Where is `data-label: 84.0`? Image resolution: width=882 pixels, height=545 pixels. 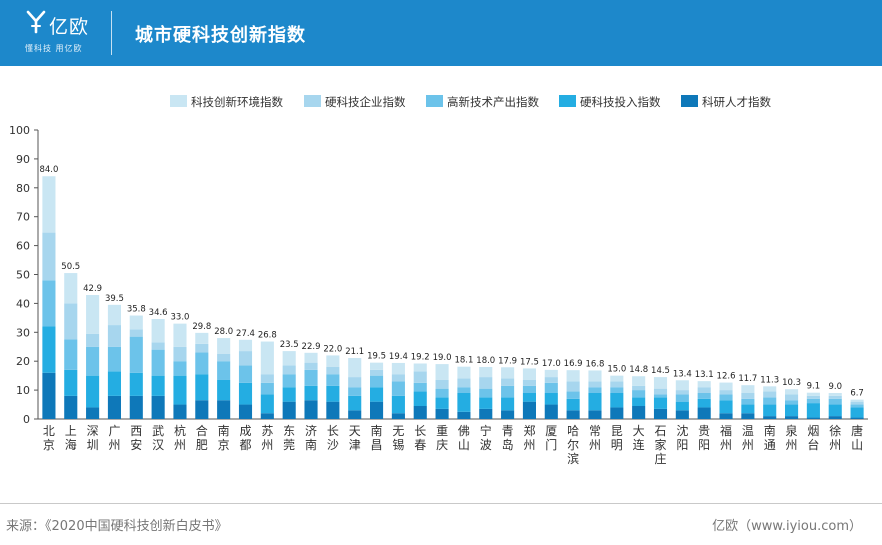
data-label: 84.0 is located at coordinates (48, 170).